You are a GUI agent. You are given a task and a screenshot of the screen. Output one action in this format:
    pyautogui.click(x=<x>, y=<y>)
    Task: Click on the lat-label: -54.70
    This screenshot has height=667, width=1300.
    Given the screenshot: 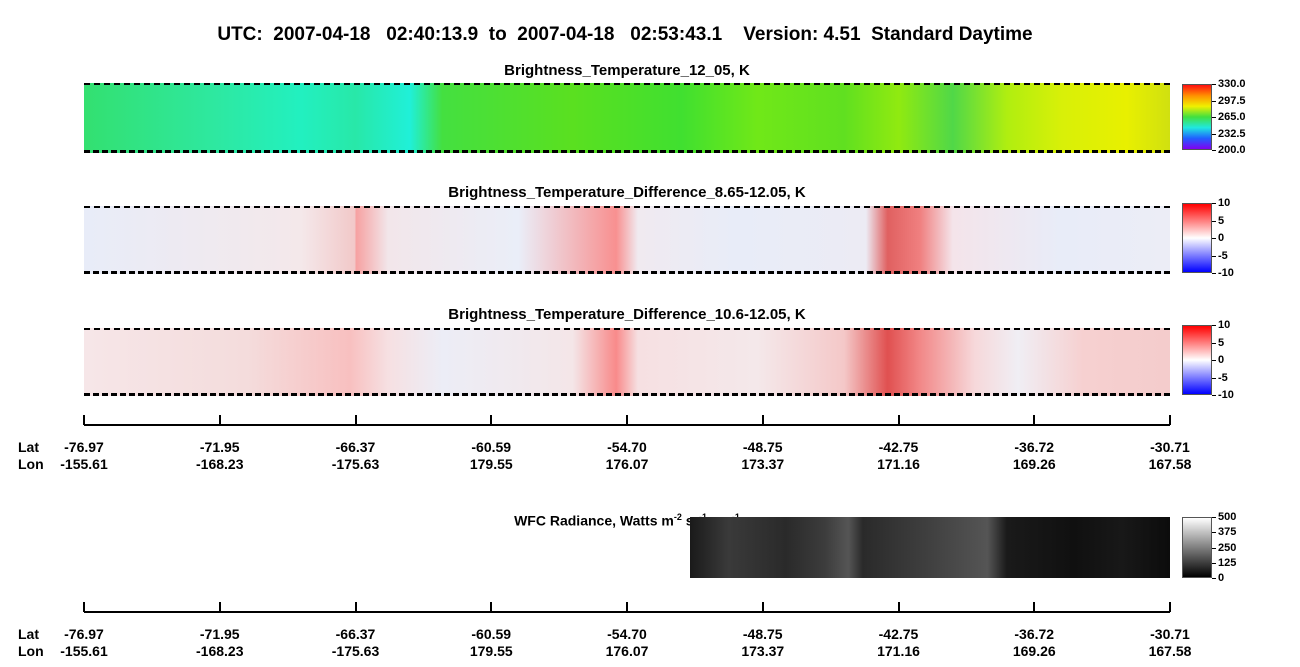 What is the action you would take?
    pyautogui.click(x=627, y=634)
    